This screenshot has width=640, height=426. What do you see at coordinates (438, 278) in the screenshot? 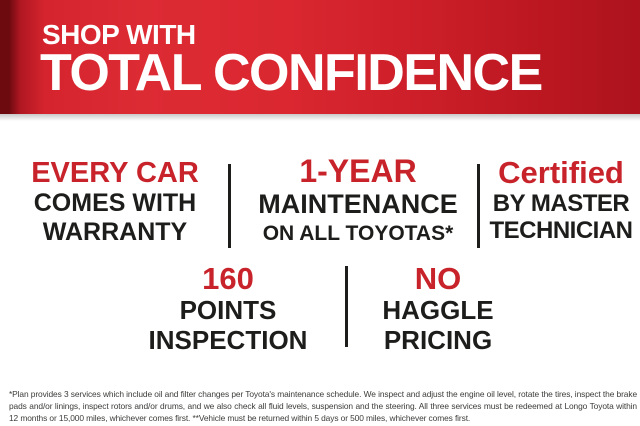
I see `feature-highlight: NO` at bounding box center [438, 278].